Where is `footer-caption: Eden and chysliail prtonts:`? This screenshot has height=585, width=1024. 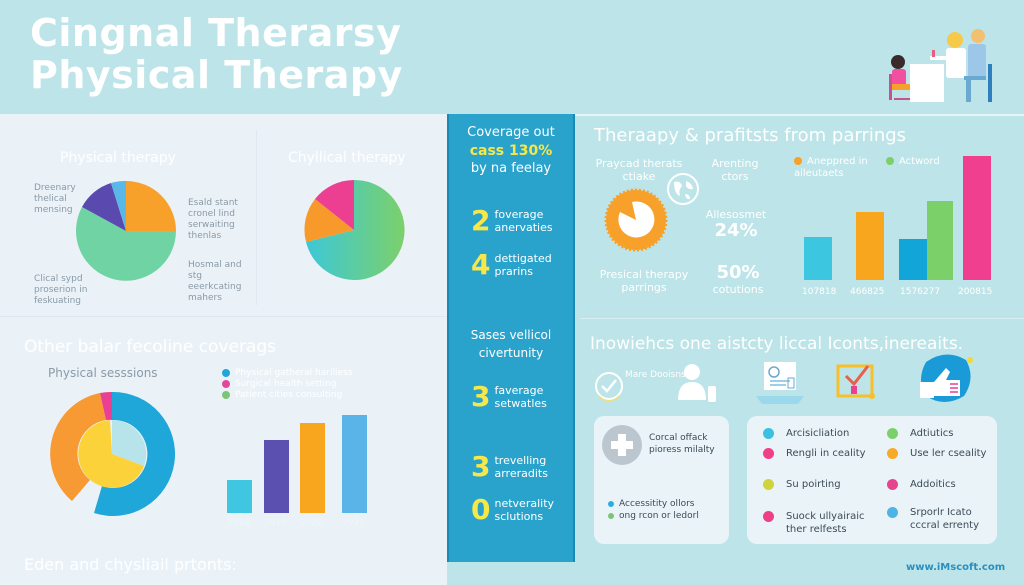
footer-caption: Eden and chysliail prtonts: is located at coordinates (130, 564).